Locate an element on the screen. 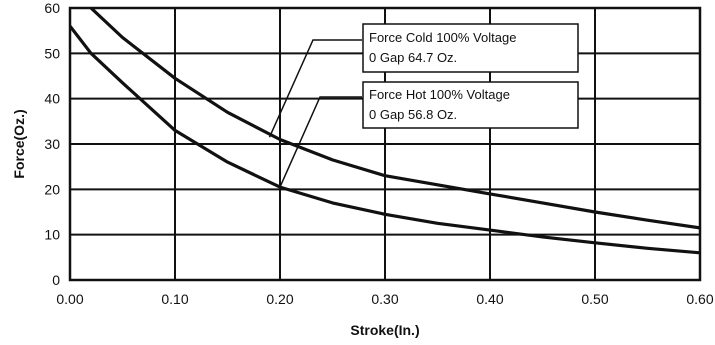 This screenshot has width=715, height=345. x-tick-label: 0.30 is located at coordinates (384, 299).